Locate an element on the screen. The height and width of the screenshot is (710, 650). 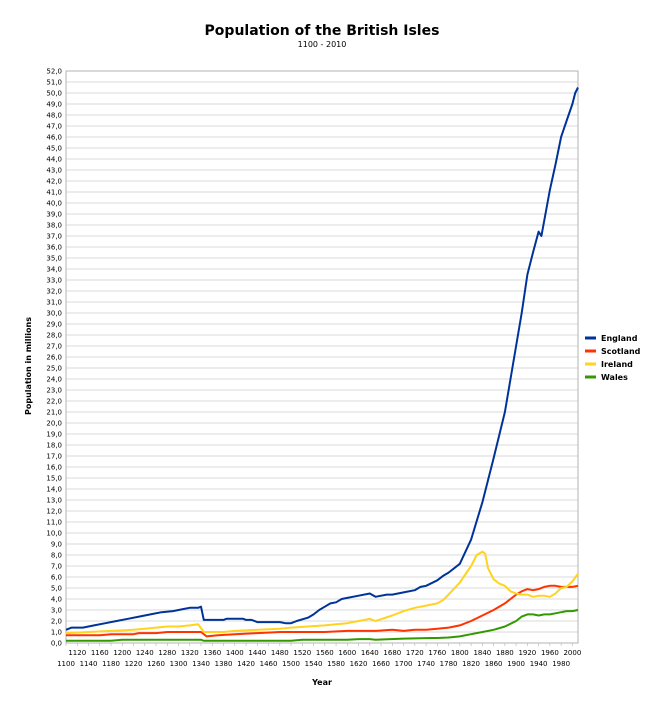
x-tick-label: 1880 is located at coordinates (505, 653).